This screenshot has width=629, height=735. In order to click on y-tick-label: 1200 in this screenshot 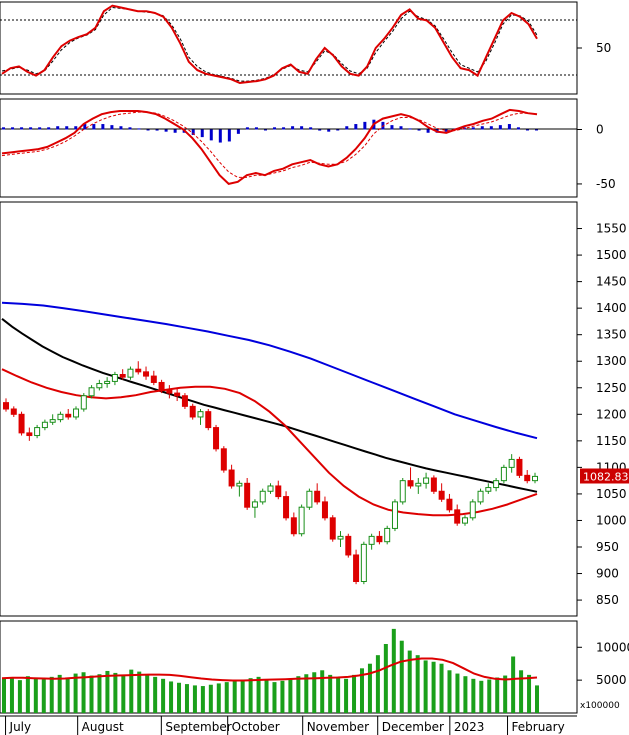, I will do `click(611, 414)`.